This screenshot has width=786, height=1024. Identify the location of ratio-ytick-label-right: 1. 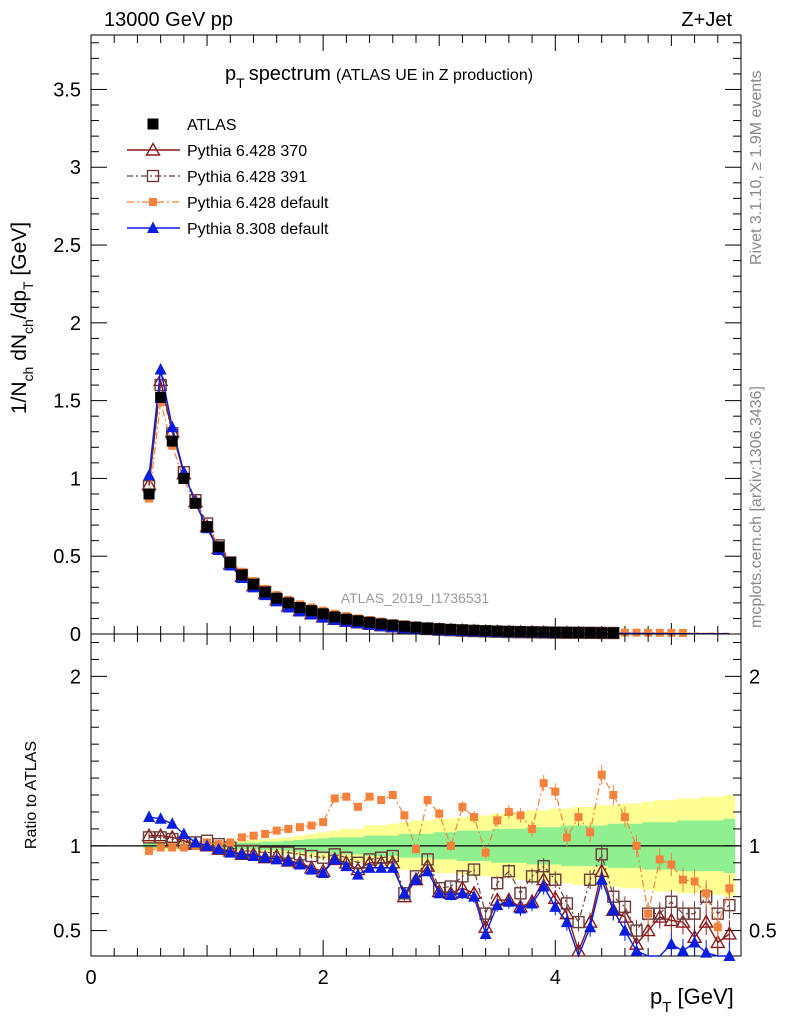
(754, 847).